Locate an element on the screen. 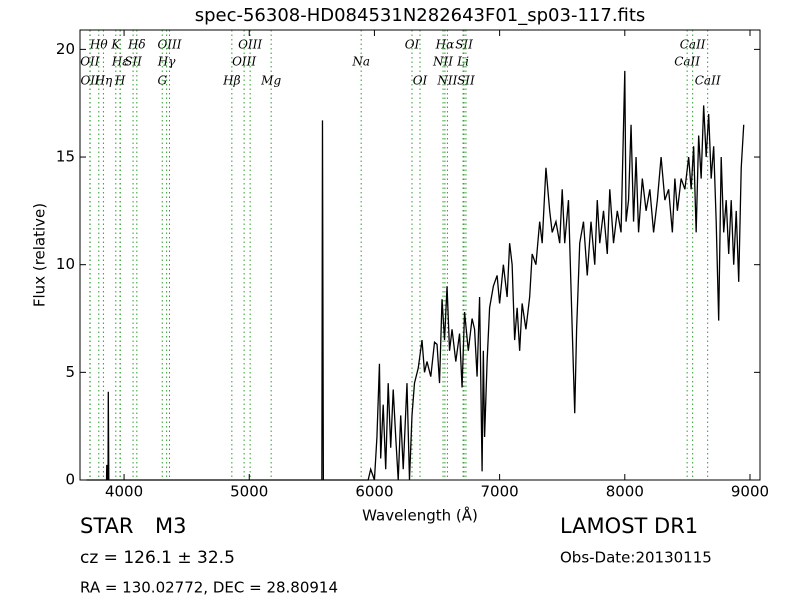  spectral-line-label: Hγ is located at coordinates (166, 62).